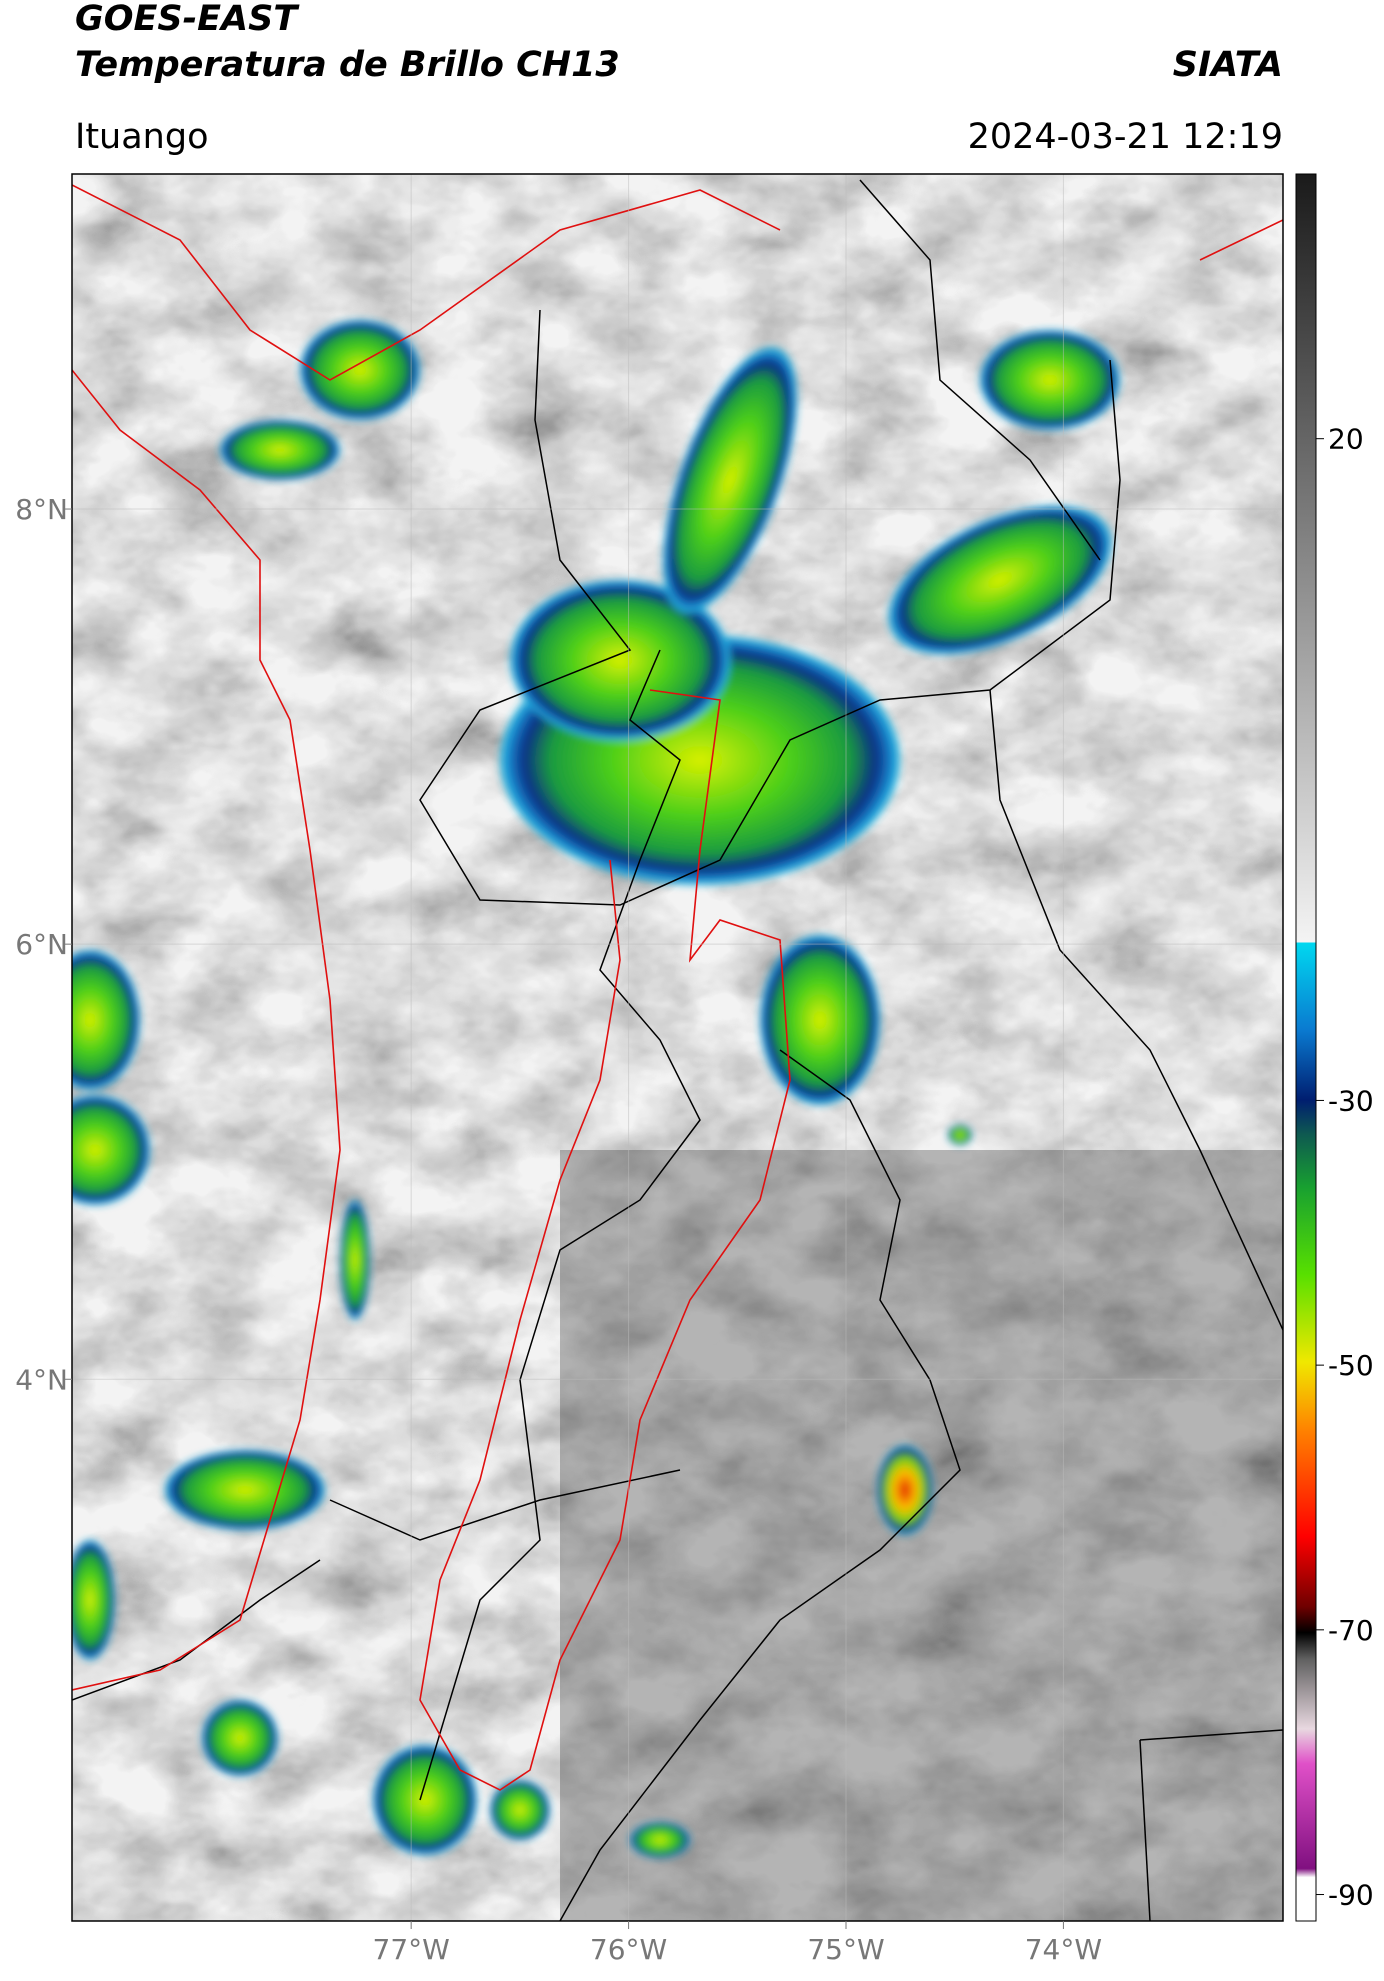  Describe the element at coordinates (1228, 65) in the screenshot. I see `agency: SIATA` at that location.